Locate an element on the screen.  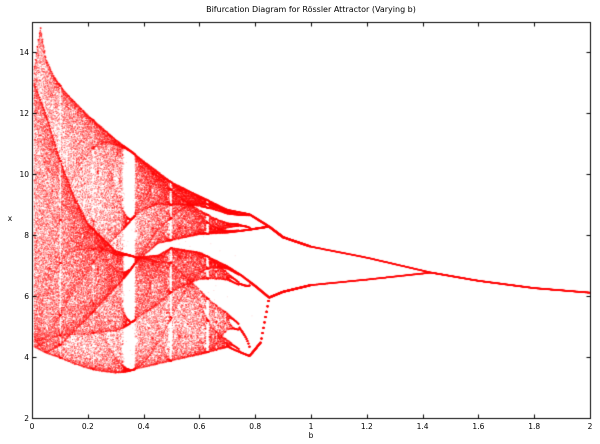
y-tick-label: 14 is located at coordinates (24, 53).